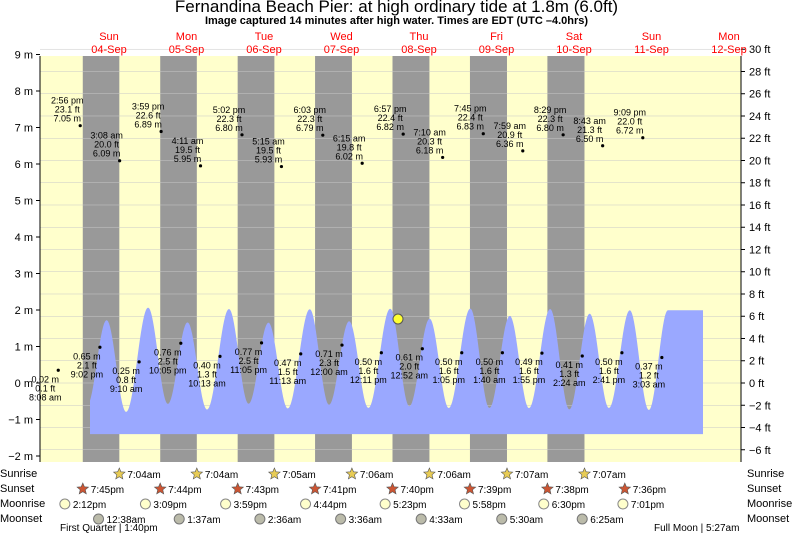  I want to click on low-tide-time: 11:13 am, so click(287, 381).